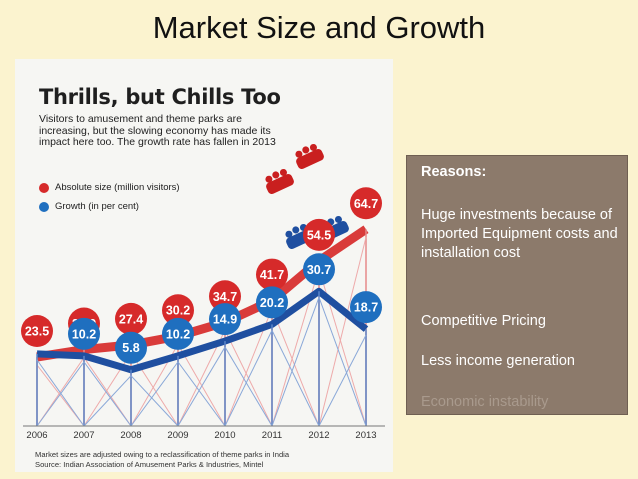 The width and height of the screenshot is (638, 479). I want to click on blue-point-2010, so click(225, 319).